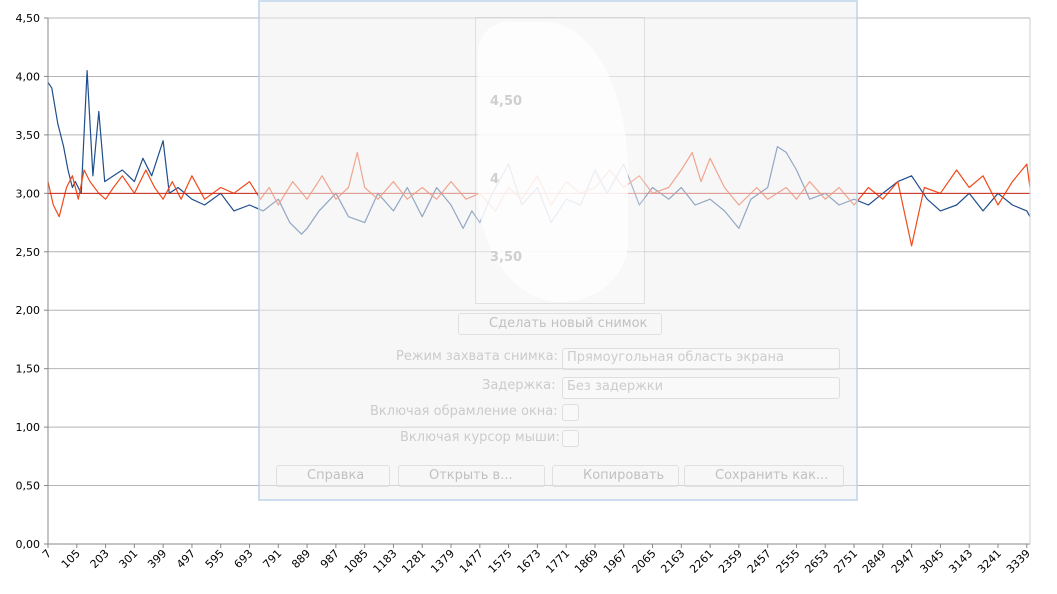 The width and height of the screenshot is (1057, 594). What do you see at coordinates (272, 559) in the screenshot?
I see `x-tick-label: 791` at bounding box center [272, 559].